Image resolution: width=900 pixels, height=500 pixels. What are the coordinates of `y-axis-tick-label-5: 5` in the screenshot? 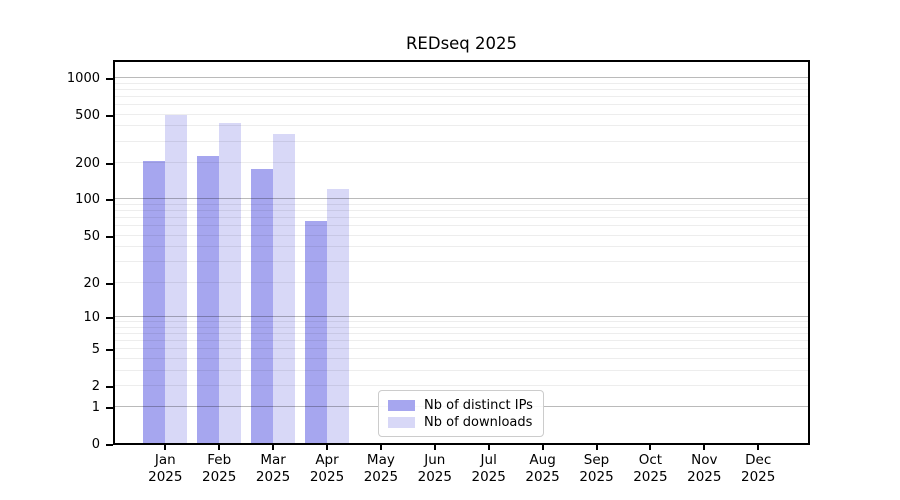 It's located at (95, 350).